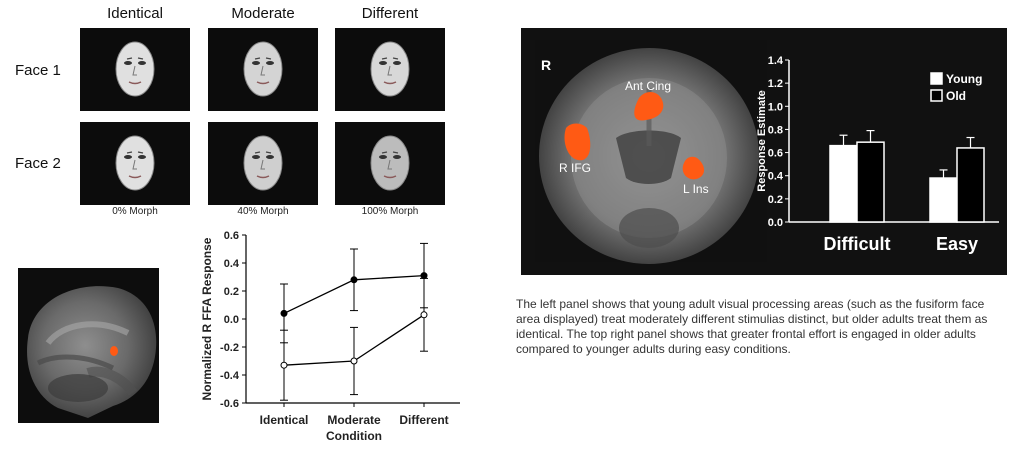  Describe the element at coordinates (775, 130) in the screenshot. I see `bar-chart-ytick-label: 0.8` at that location.